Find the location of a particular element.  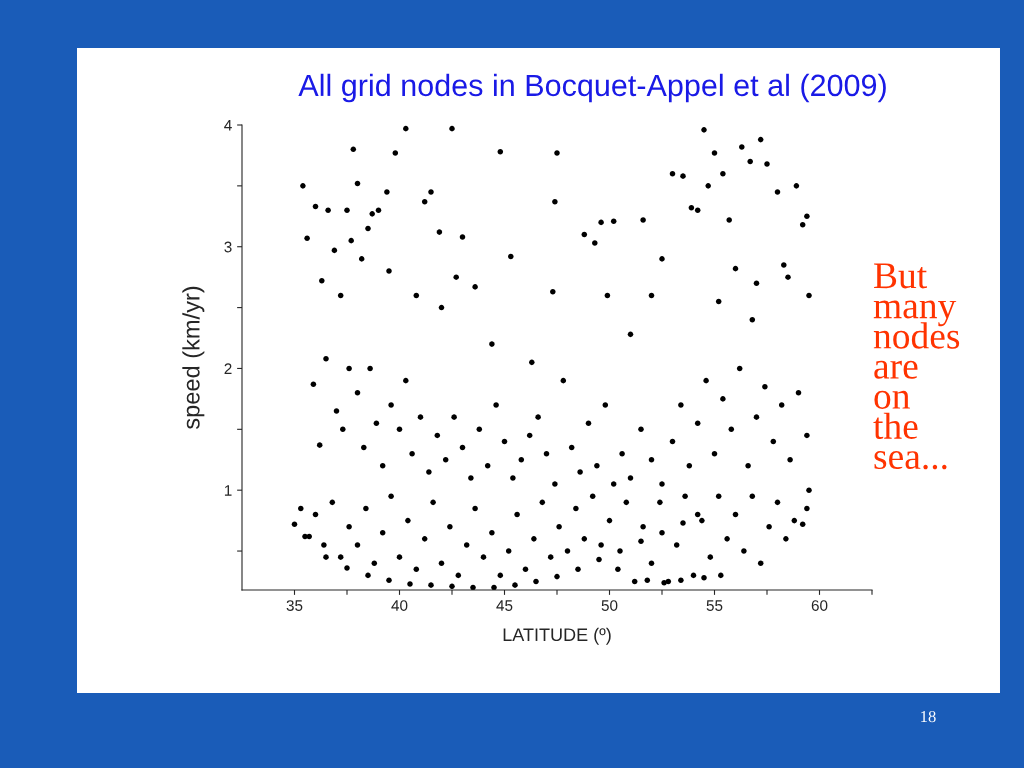

y-tick-label: 2 is located at coordinates (228, 368).